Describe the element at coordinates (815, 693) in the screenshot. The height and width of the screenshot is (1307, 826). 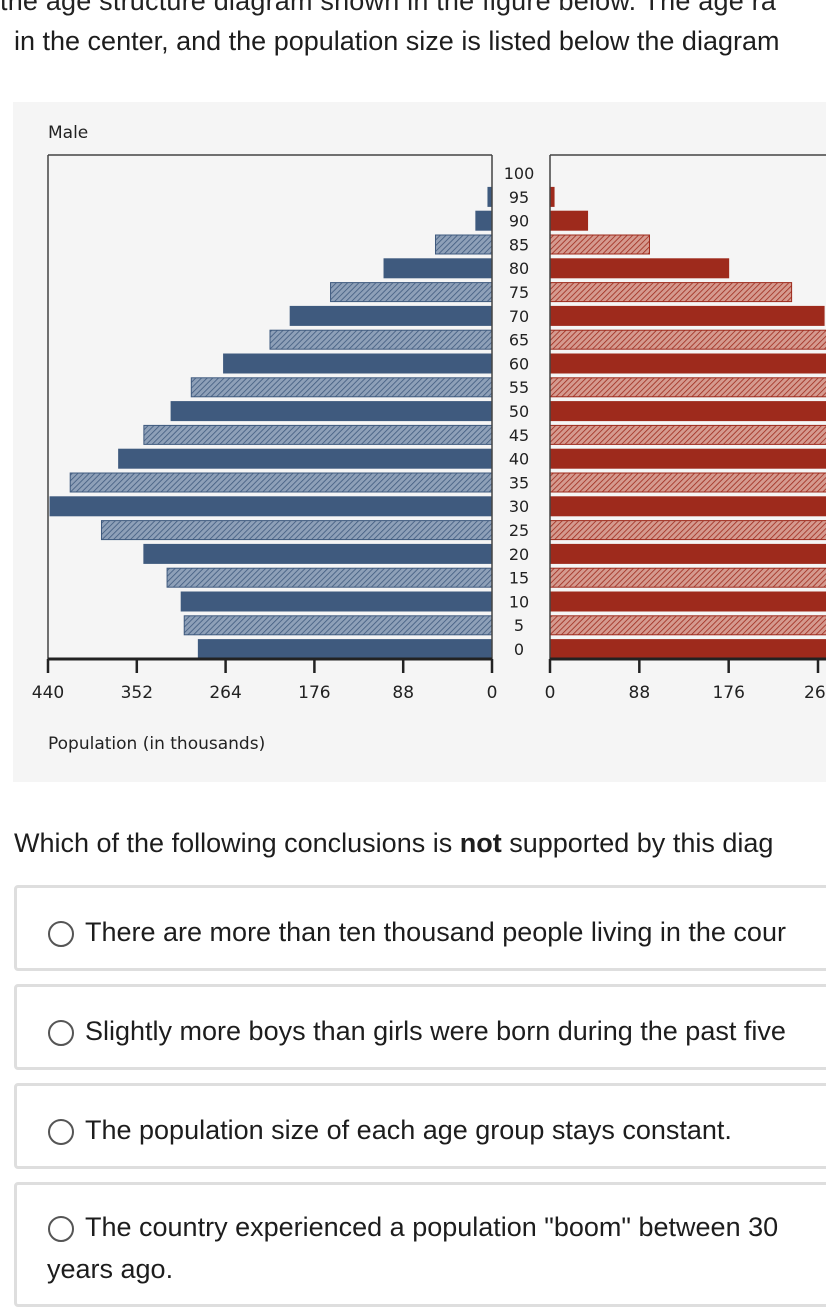
I see `female-tick-label: 264` at that location.